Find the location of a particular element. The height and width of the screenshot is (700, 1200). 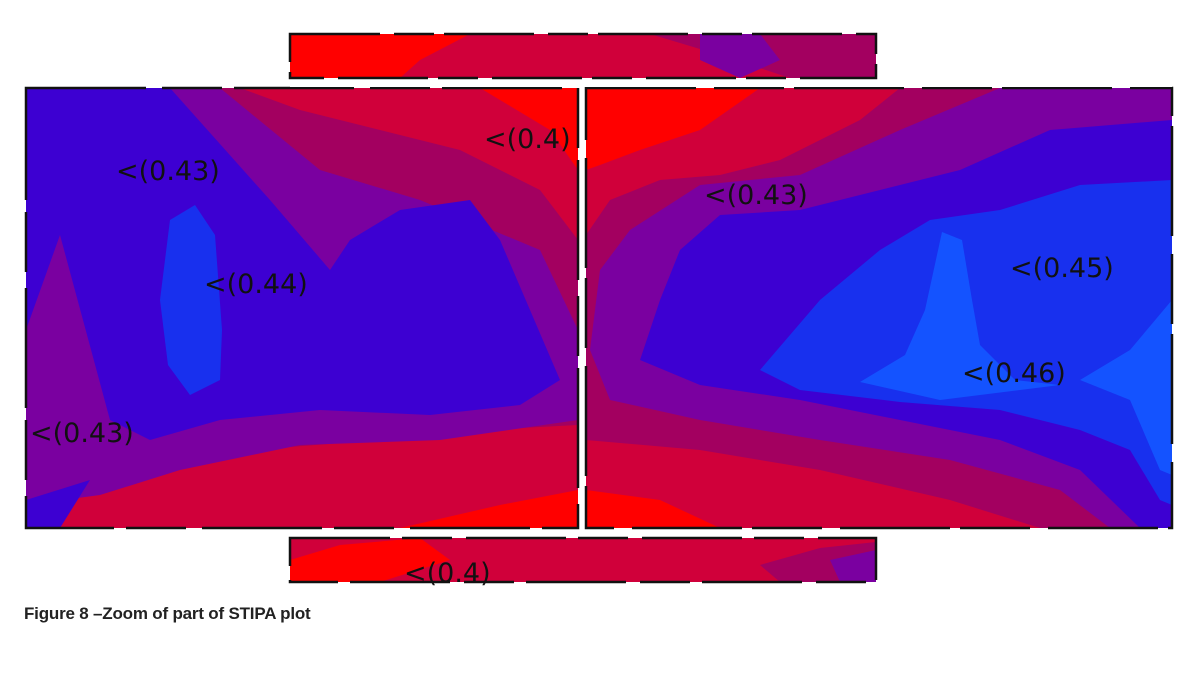

top-corridor-outline is located at coordinates (583, 56).